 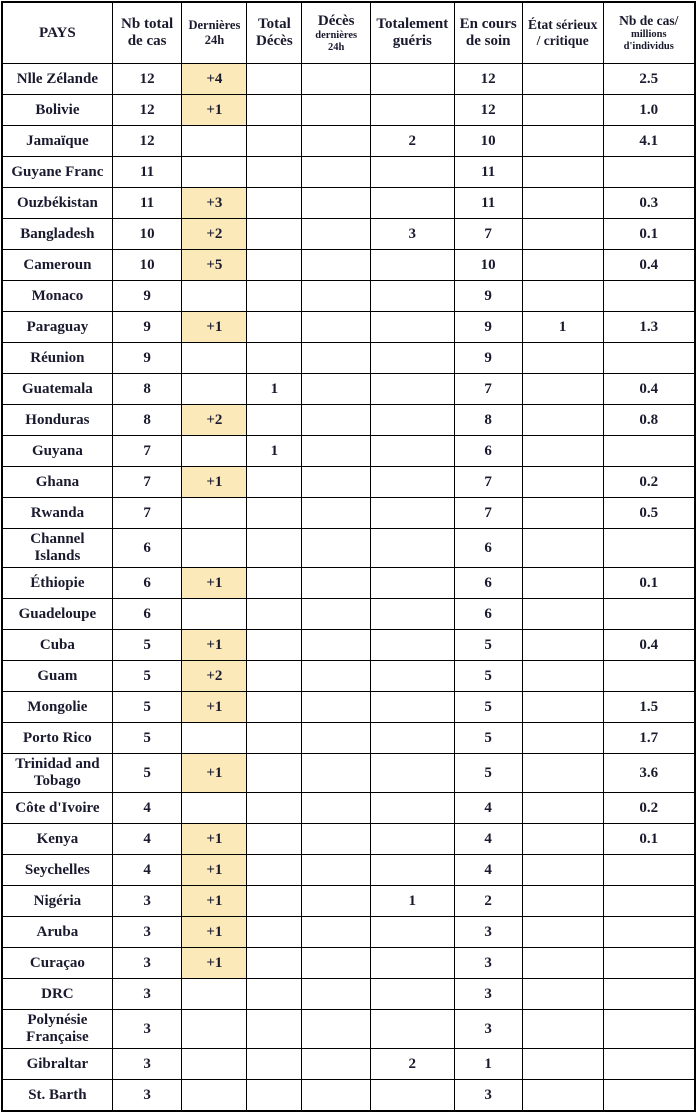 I want to click on table-row: Nlle Zélande 12 +4 12 2.5, so click(x=348, y=79).